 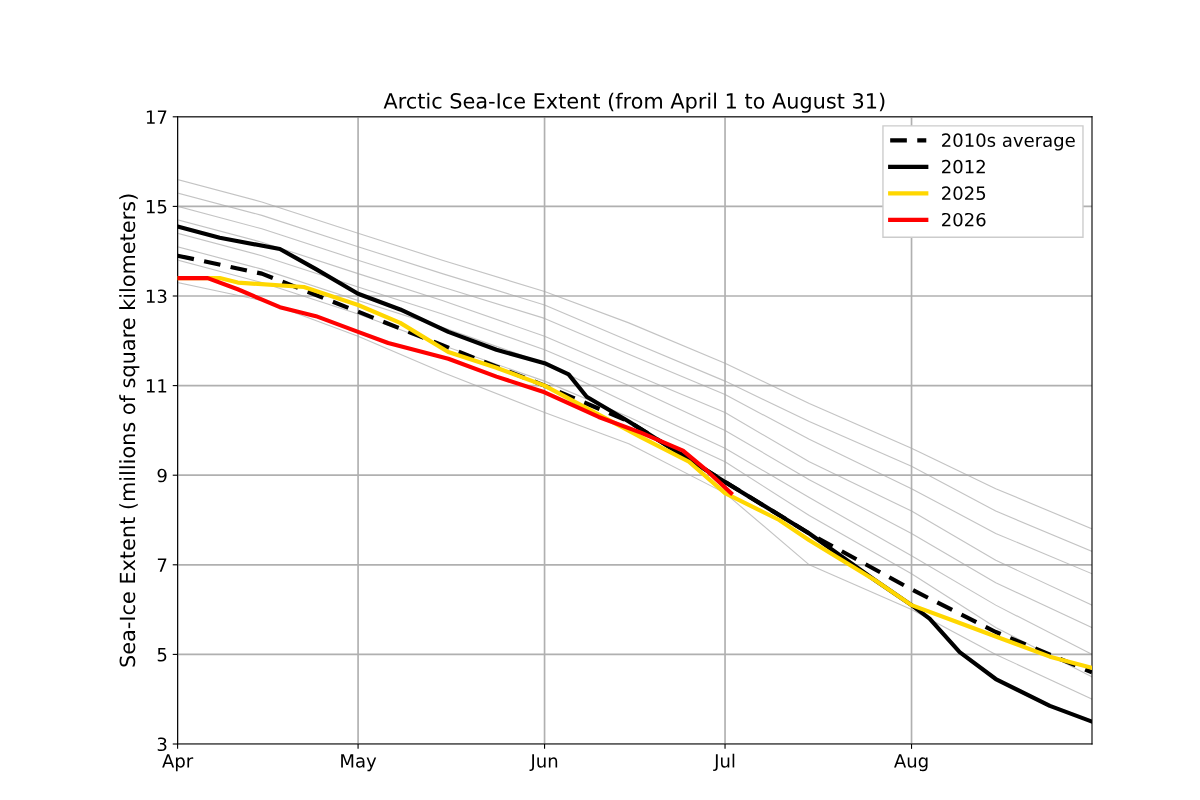 I want to click on line-series, so click(x=455, y=385).